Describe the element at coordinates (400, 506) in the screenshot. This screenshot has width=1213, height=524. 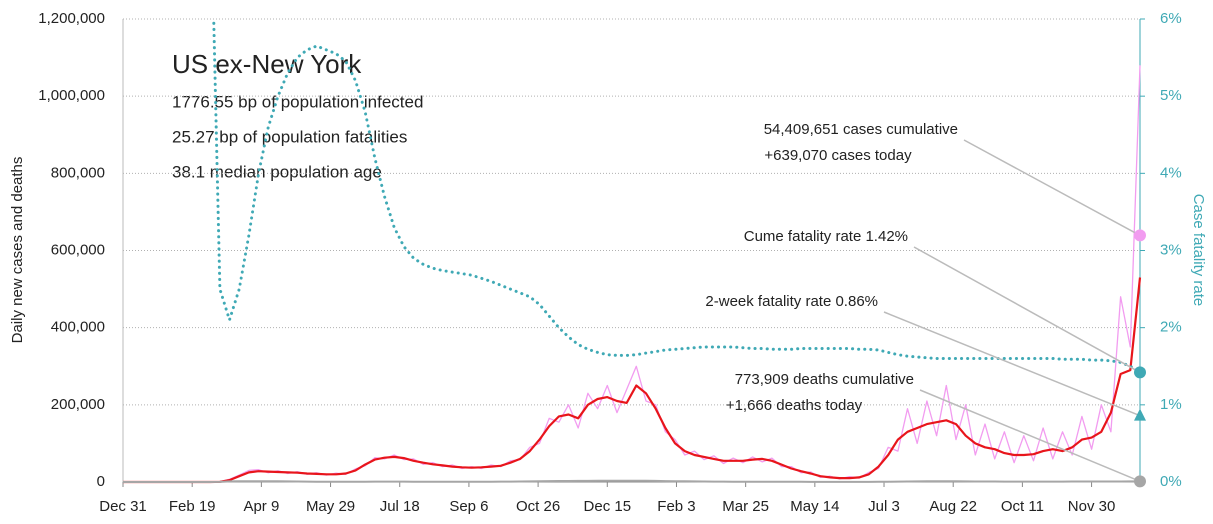
I see `x-tick-label: Jul 18` at that location.